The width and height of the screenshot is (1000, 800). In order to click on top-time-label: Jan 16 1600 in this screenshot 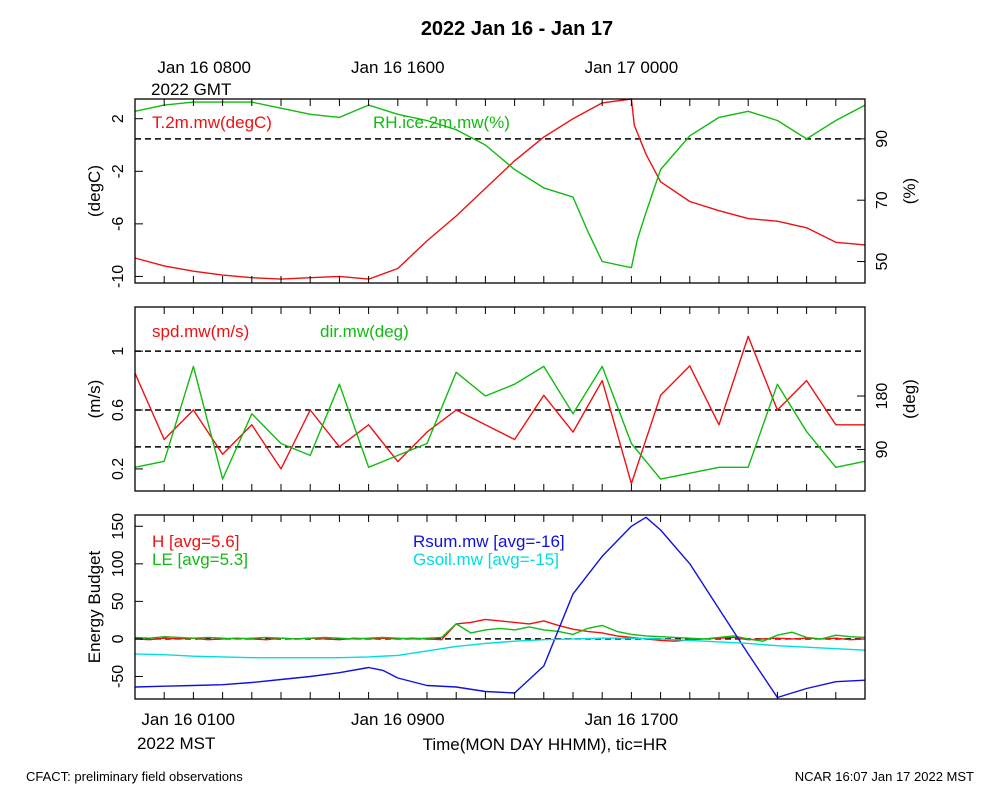, I will do `click(398, 67)`.